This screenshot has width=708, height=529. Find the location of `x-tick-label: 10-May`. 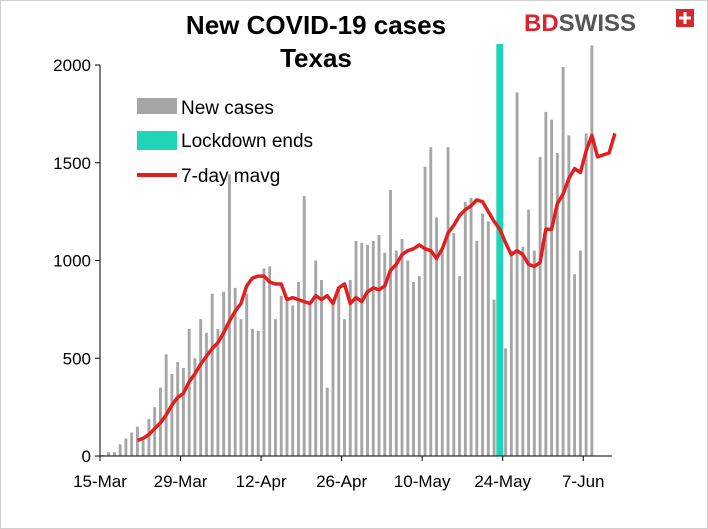

x-tick-label: 10-May is located at coordinates (422, 481).